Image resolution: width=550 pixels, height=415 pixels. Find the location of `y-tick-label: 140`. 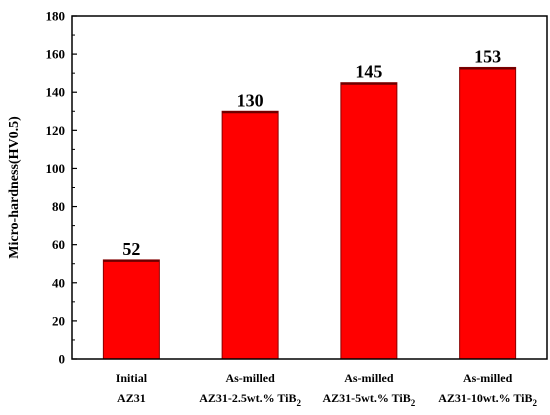

y-tick-label: 140 is located at coordinates (56, 92).